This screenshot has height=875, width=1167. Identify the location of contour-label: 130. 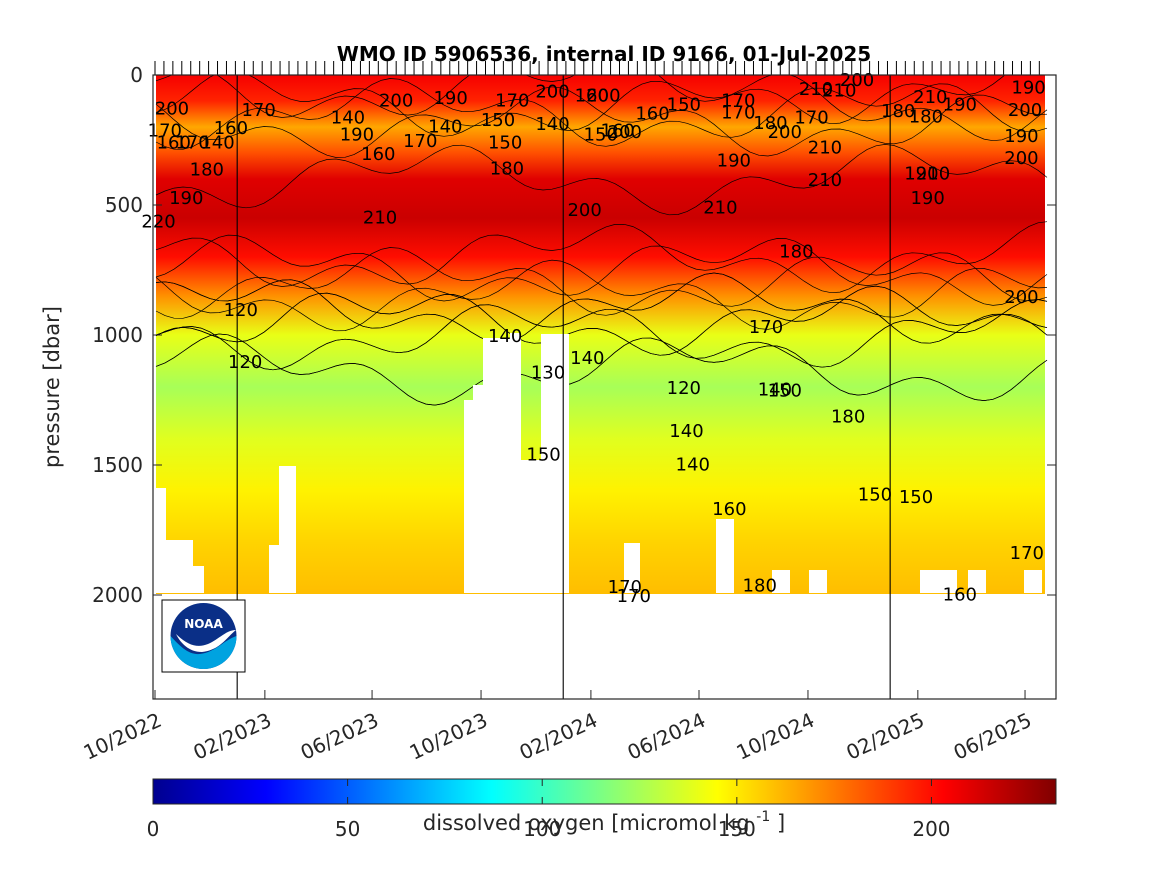
(548, 372).